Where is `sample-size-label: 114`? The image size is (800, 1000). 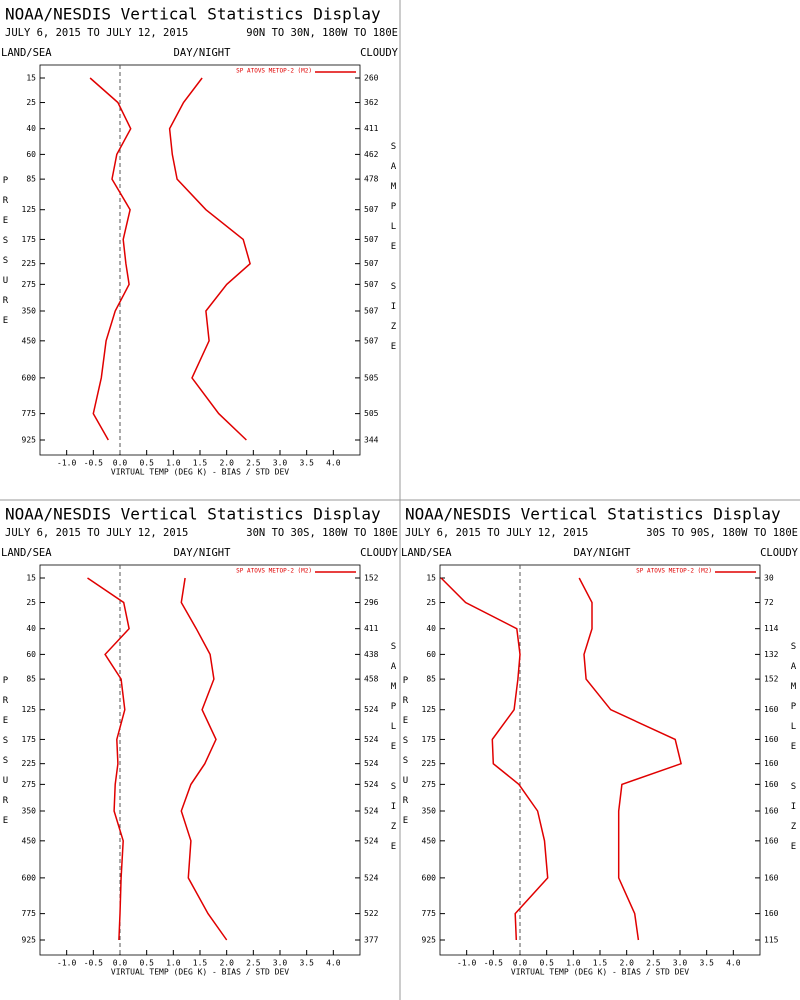
sample-size-label: 114 is located at coordinates (771, 628).